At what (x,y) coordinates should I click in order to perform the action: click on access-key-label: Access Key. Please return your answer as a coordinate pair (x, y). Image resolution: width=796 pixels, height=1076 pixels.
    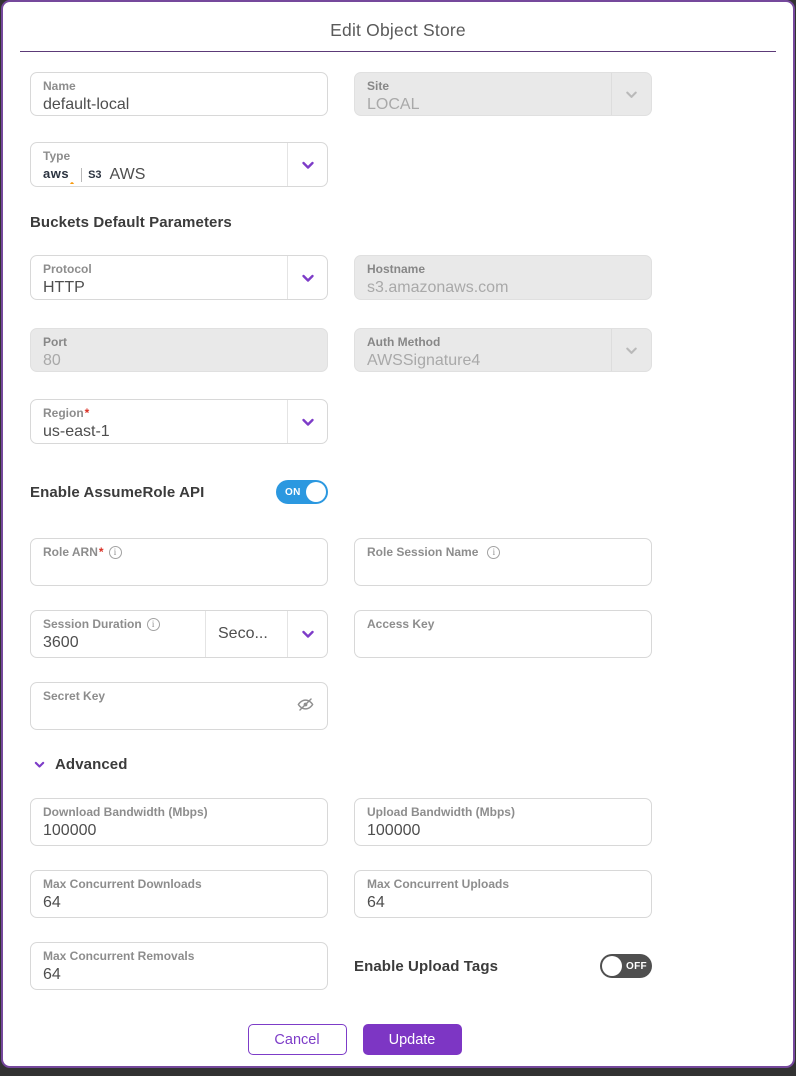
    Looking at the image, I should click on (401, 624).